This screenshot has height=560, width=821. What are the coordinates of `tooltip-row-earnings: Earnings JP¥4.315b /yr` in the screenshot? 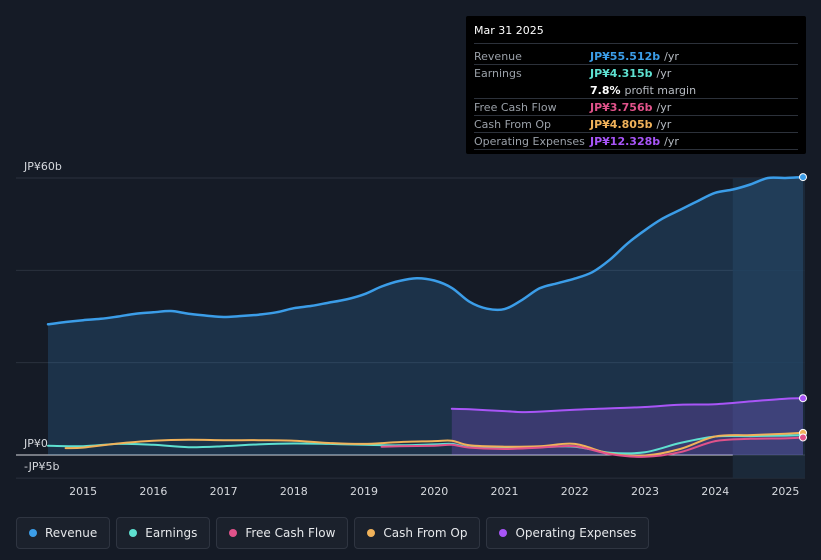 It's located at (636, 73).